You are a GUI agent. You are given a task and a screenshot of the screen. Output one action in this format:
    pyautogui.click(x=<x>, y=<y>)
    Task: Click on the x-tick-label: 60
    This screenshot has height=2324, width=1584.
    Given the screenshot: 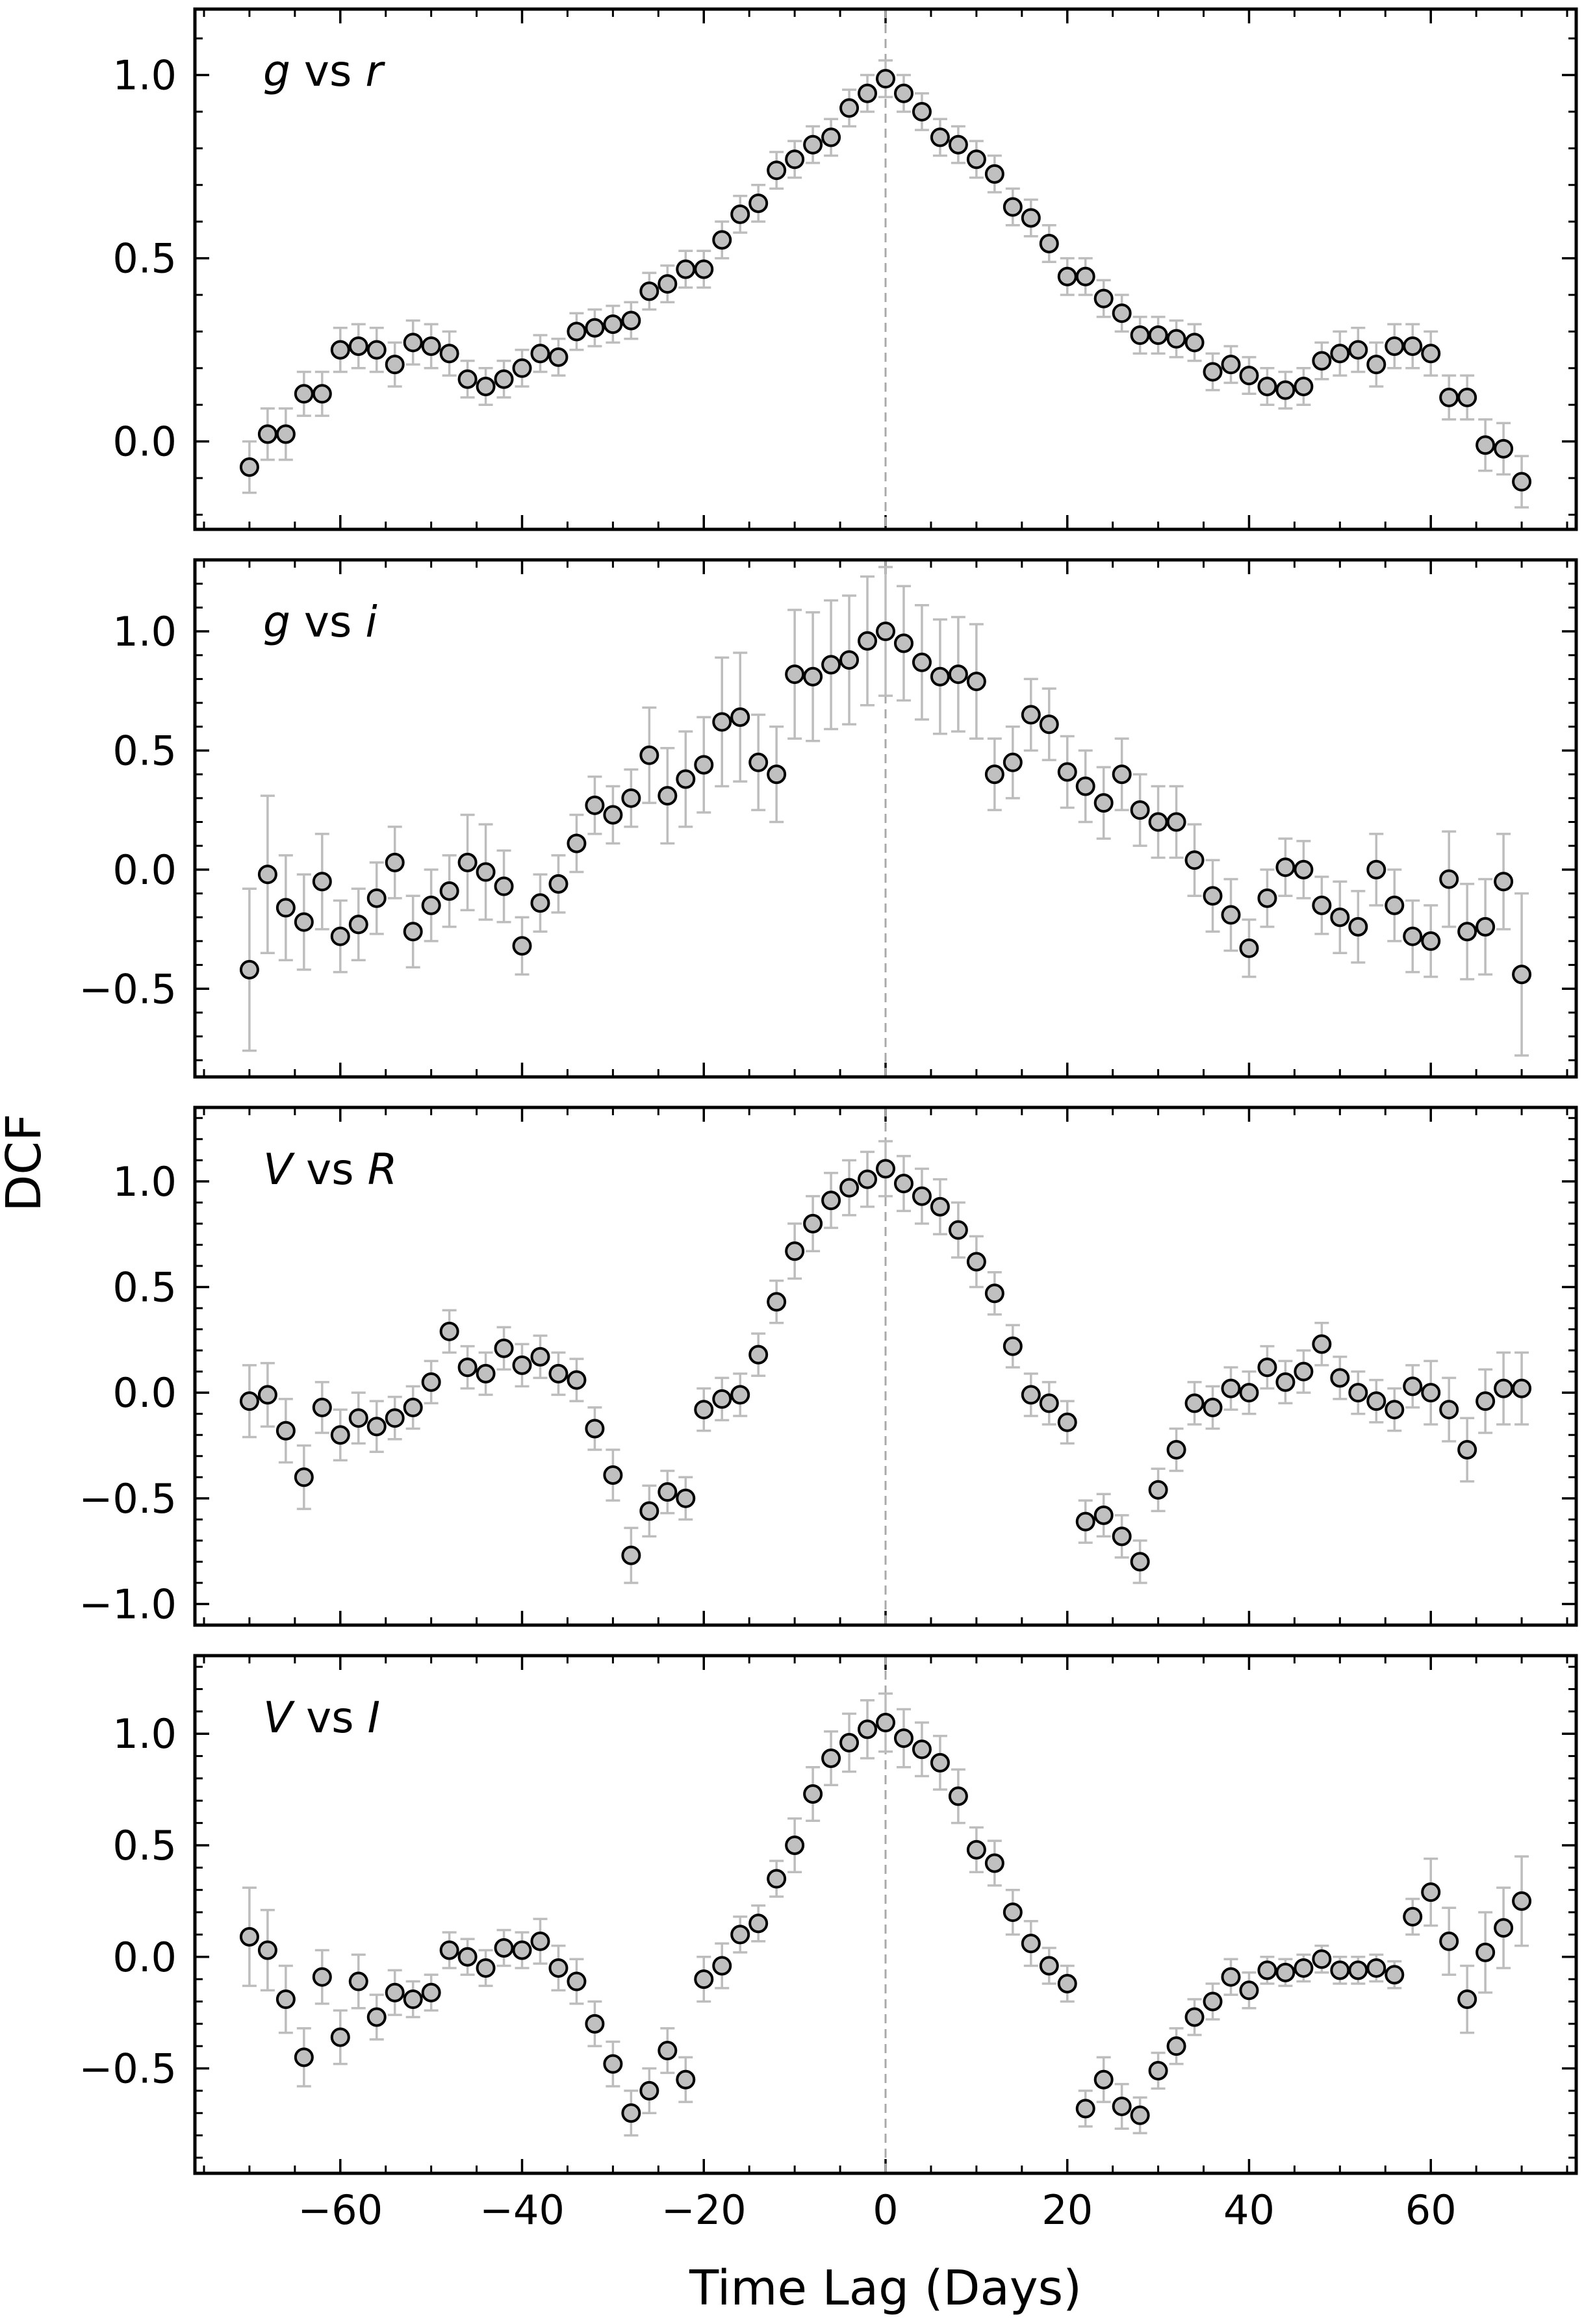 What is the action you would take?
    pyautogui.click(x=1431, y=2210)
    